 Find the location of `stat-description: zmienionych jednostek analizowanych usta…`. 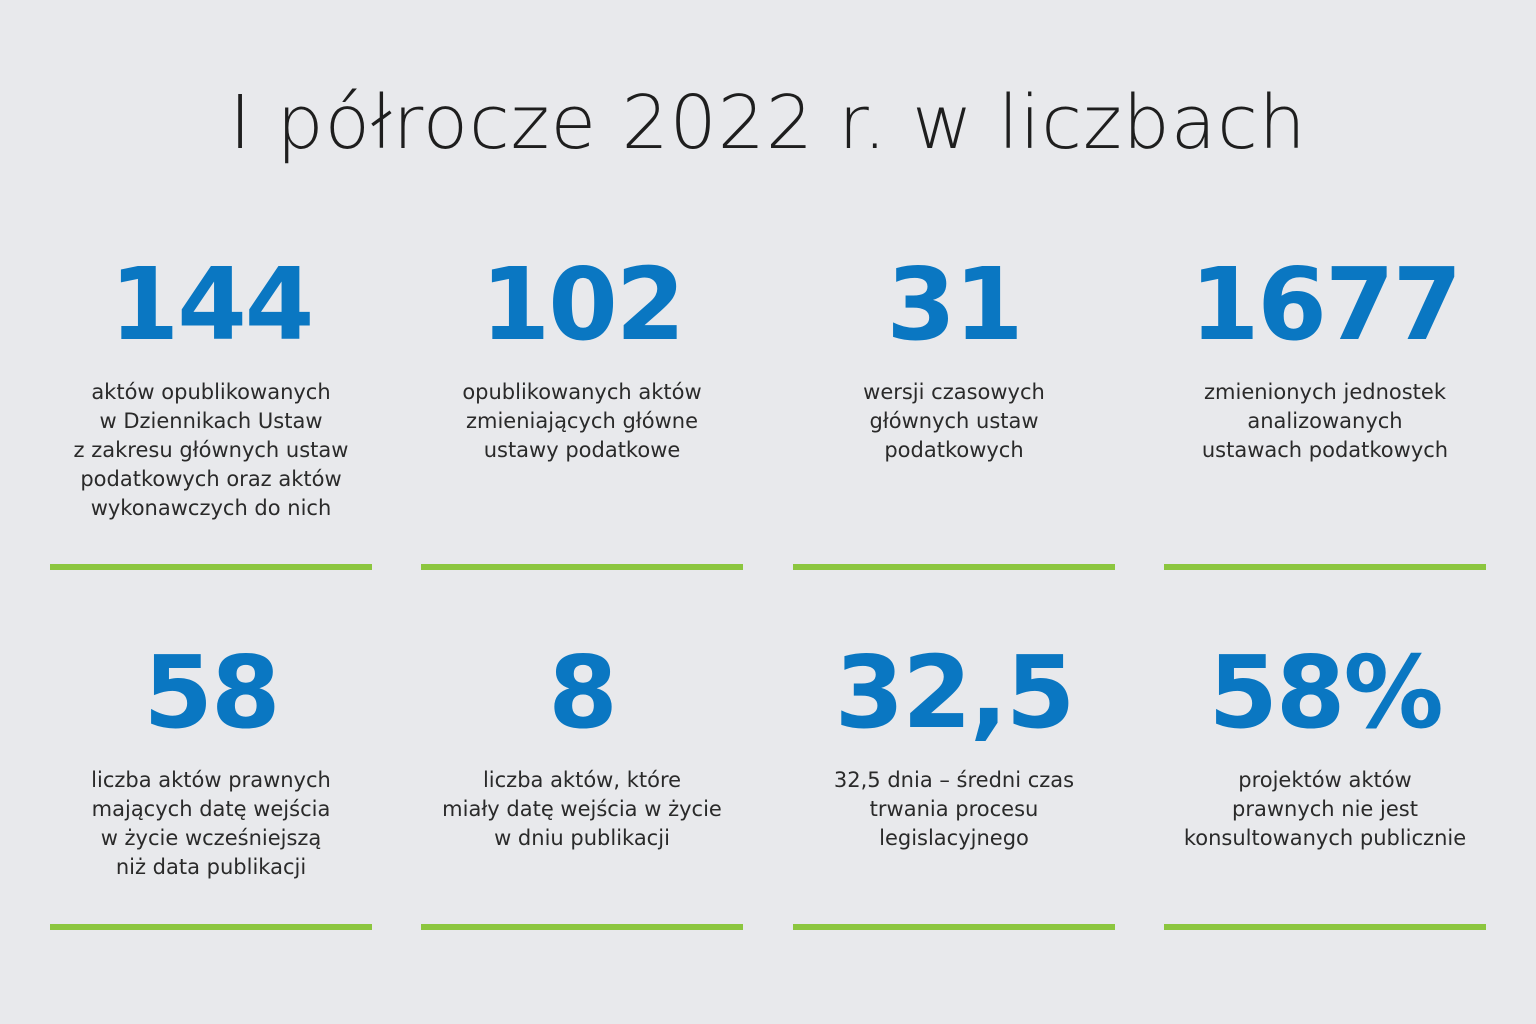

stat-description: zmienionych jednostek analizowanych usta… is located at coordinates (1325, 421).